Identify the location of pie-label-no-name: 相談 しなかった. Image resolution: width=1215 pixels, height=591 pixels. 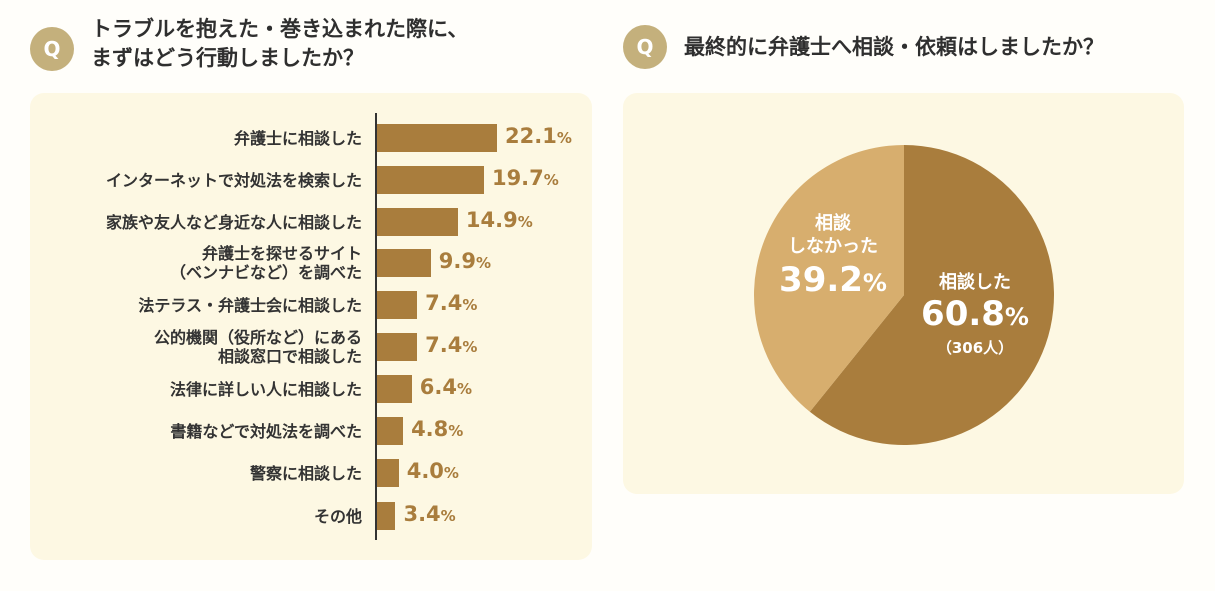
(833, 235).